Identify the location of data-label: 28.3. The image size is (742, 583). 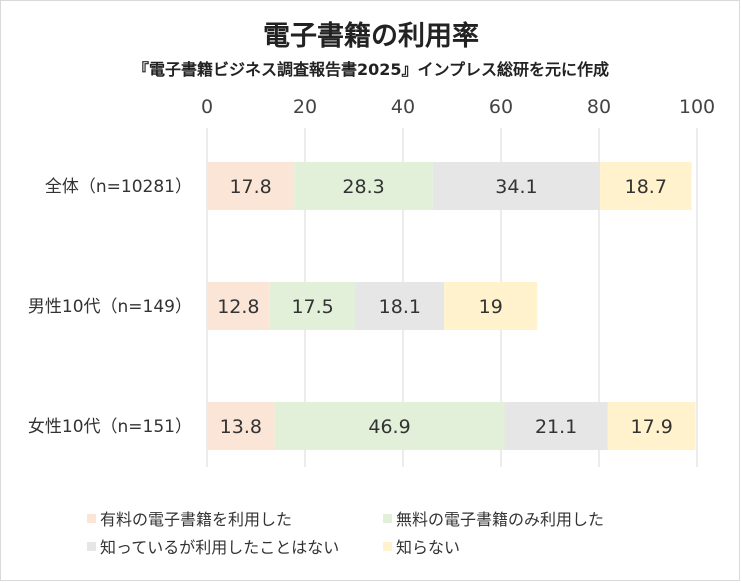
(363, 187).